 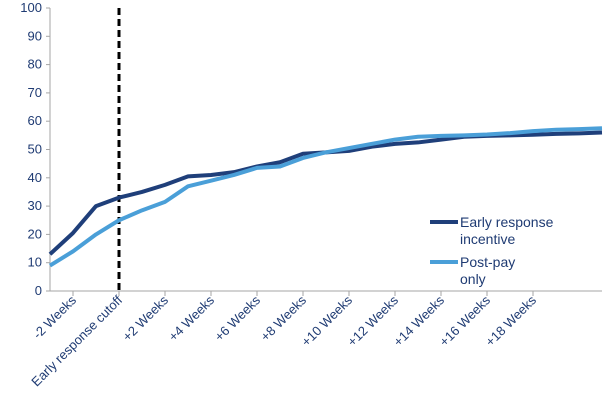 I want to click on y-tick-label-90: 90, so click(x=35, y=35).